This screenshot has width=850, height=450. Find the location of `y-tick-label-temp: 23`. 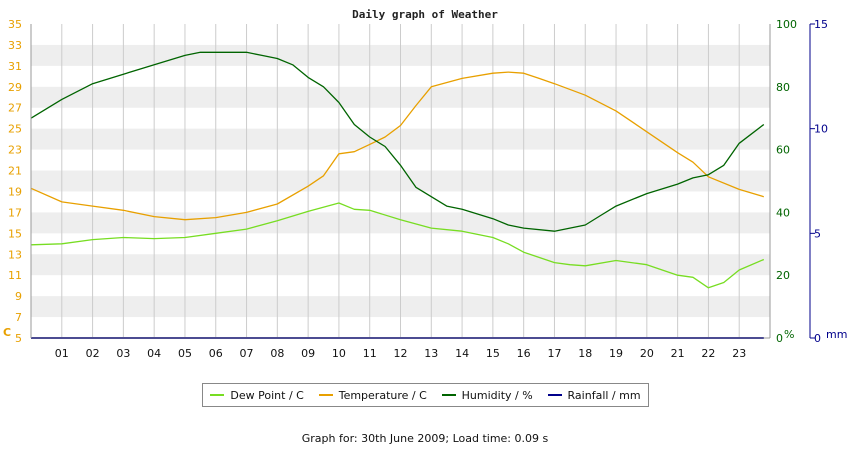

y-tick-label-temp: 23 is located at coordinates (15, 150).